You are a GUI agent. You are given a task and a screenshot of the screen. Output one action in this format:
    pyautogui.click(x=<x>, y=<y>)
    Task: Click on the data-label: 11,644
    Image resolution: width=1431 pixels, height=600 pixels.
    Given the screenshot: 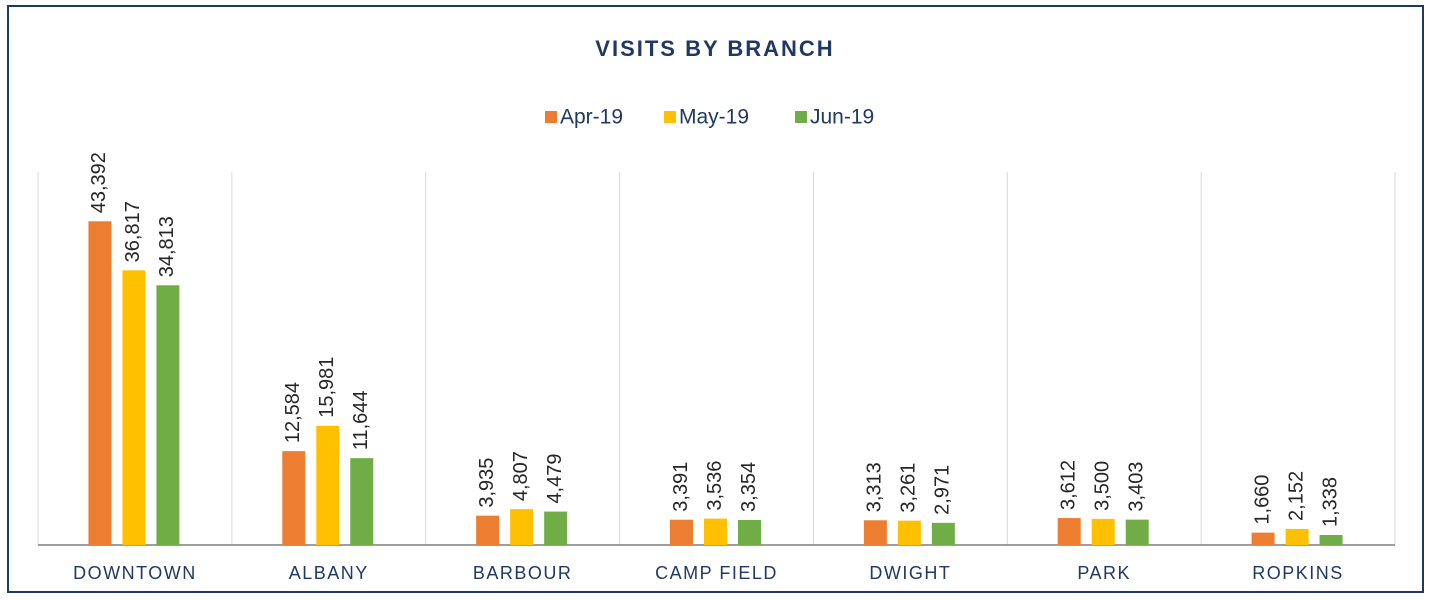 What is the action you would take?
    pyautogui.click(x=361, y=420)
    